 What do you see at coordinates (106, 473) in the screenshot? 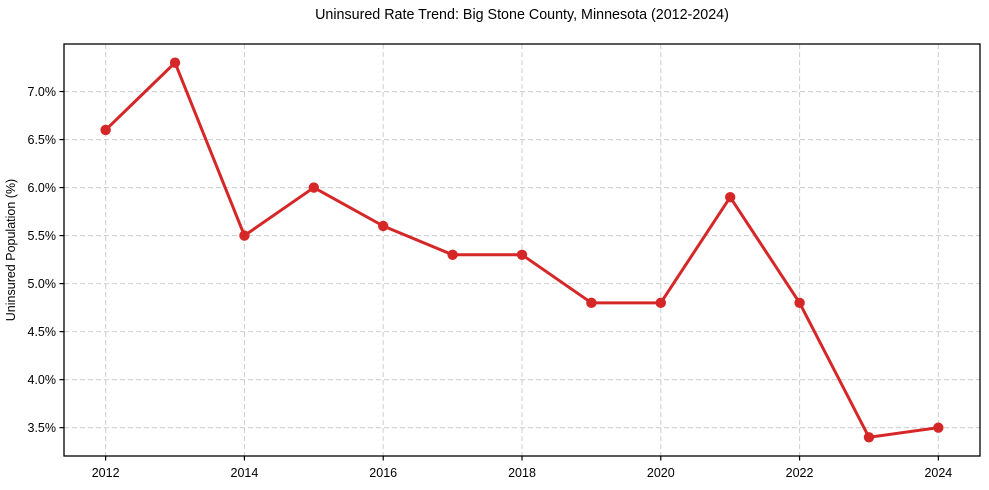
I see `x-tick-label: 2012` at bounding box center [106, 473].